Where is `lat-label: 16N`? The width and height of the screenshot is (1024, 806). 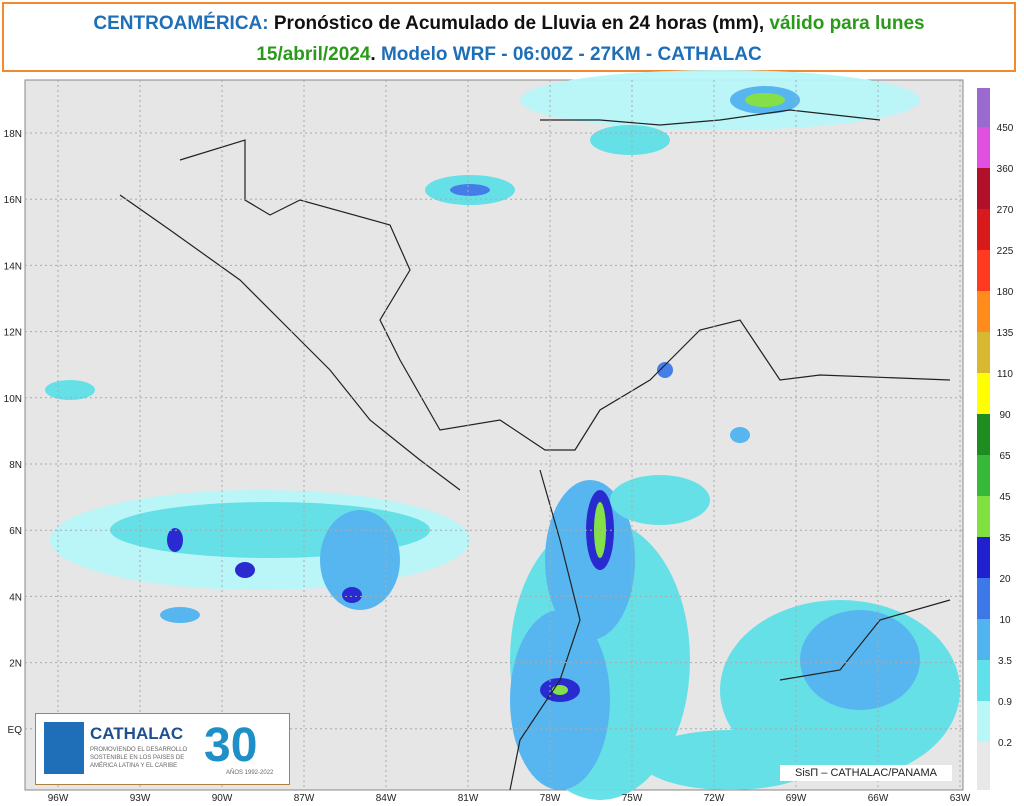 lat-label: 16N is located at coordinates (13, 200).